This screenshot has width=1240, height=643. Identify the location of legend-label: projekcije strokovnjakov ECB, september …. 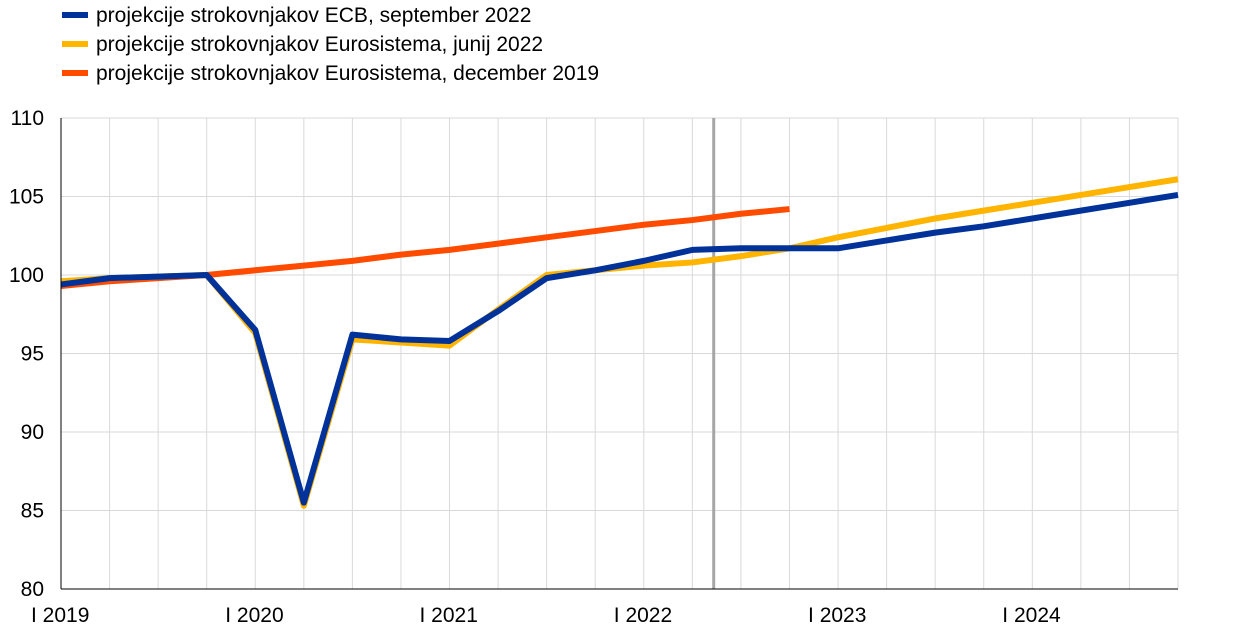
(313, 15).